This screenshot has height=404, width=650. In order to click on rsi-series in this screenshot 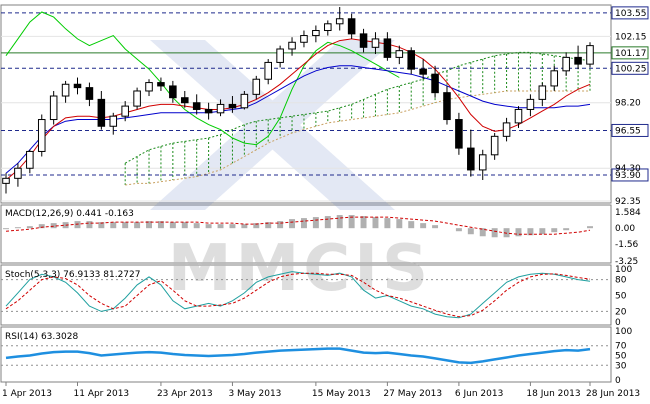, I will do `click(306, 355)`.